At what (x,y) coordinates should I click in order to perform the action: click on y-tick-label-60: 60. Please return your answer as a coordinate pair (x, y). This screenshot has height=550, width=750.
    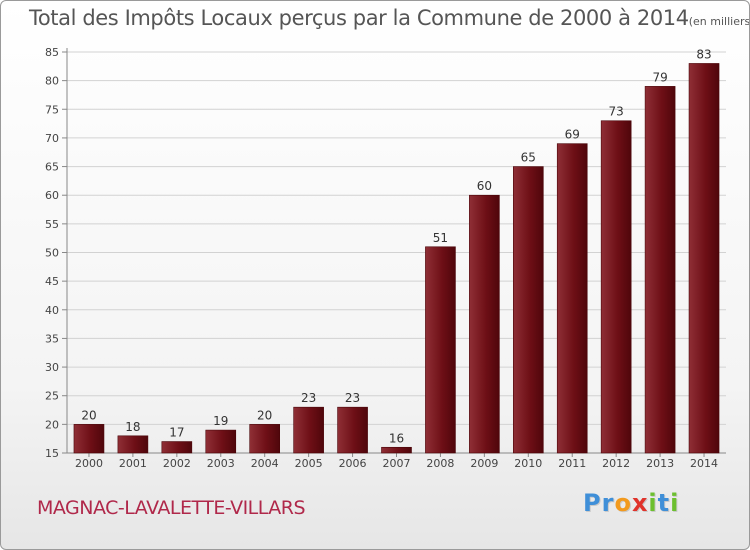
    Looking at the image, I should click on (52, 195).